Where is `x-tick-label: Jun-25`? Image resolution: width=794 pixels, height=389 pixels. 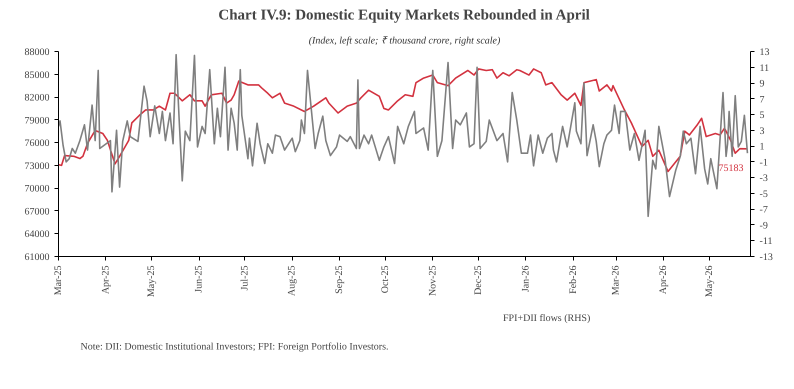 x-tick-label: Jun-25 is located at coordinates (199, 279).